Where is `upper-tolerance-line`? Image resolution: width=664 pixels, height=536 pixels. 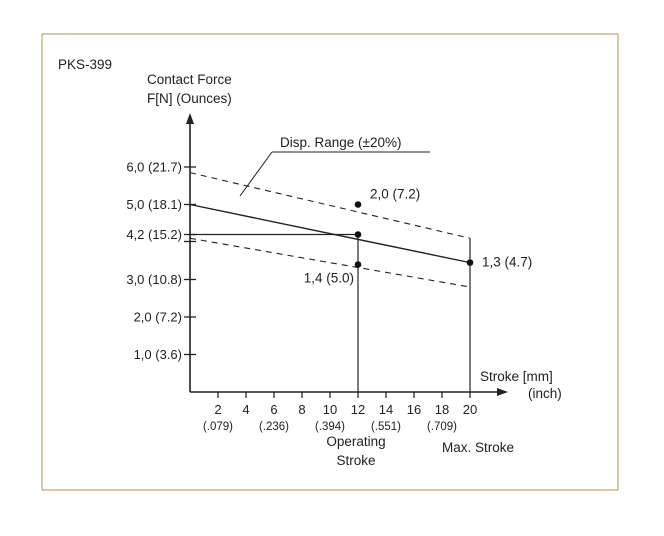
upper-tolerance-line is located at coordinates (330, 205).